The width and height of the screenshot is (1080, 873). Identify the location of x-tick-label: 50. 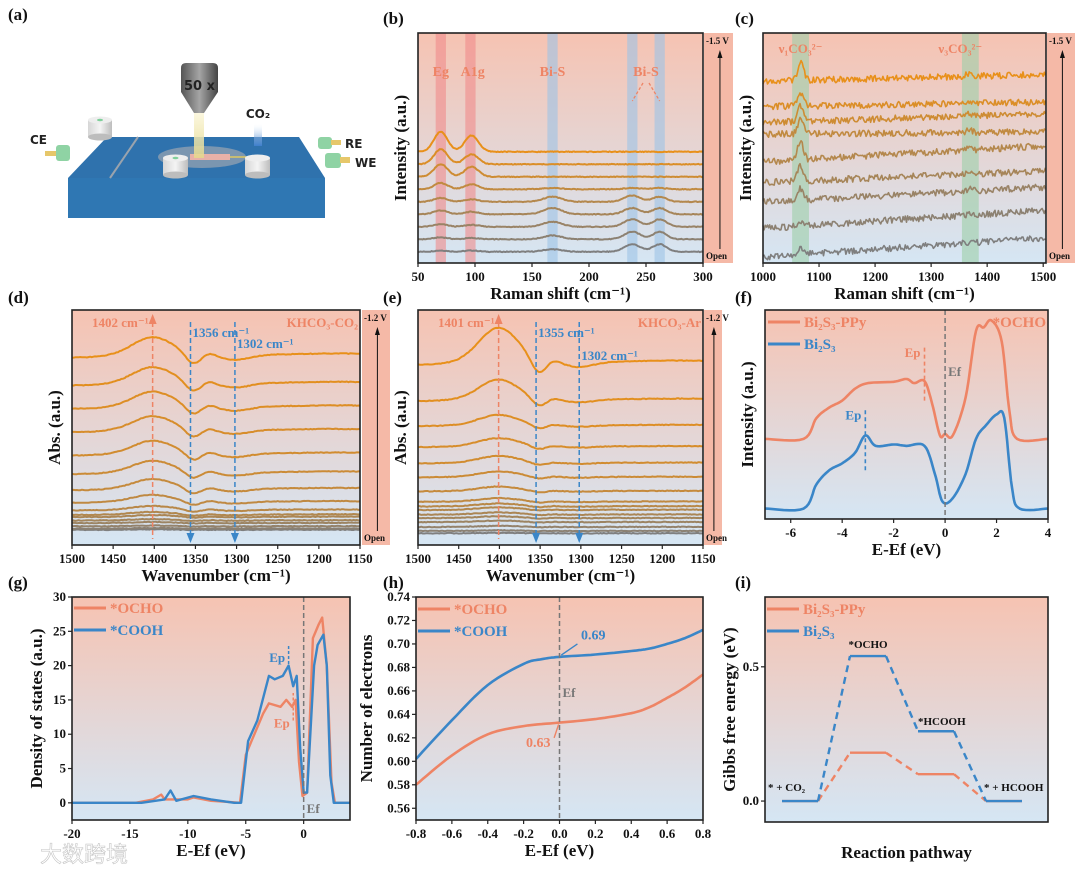
(418, 276).